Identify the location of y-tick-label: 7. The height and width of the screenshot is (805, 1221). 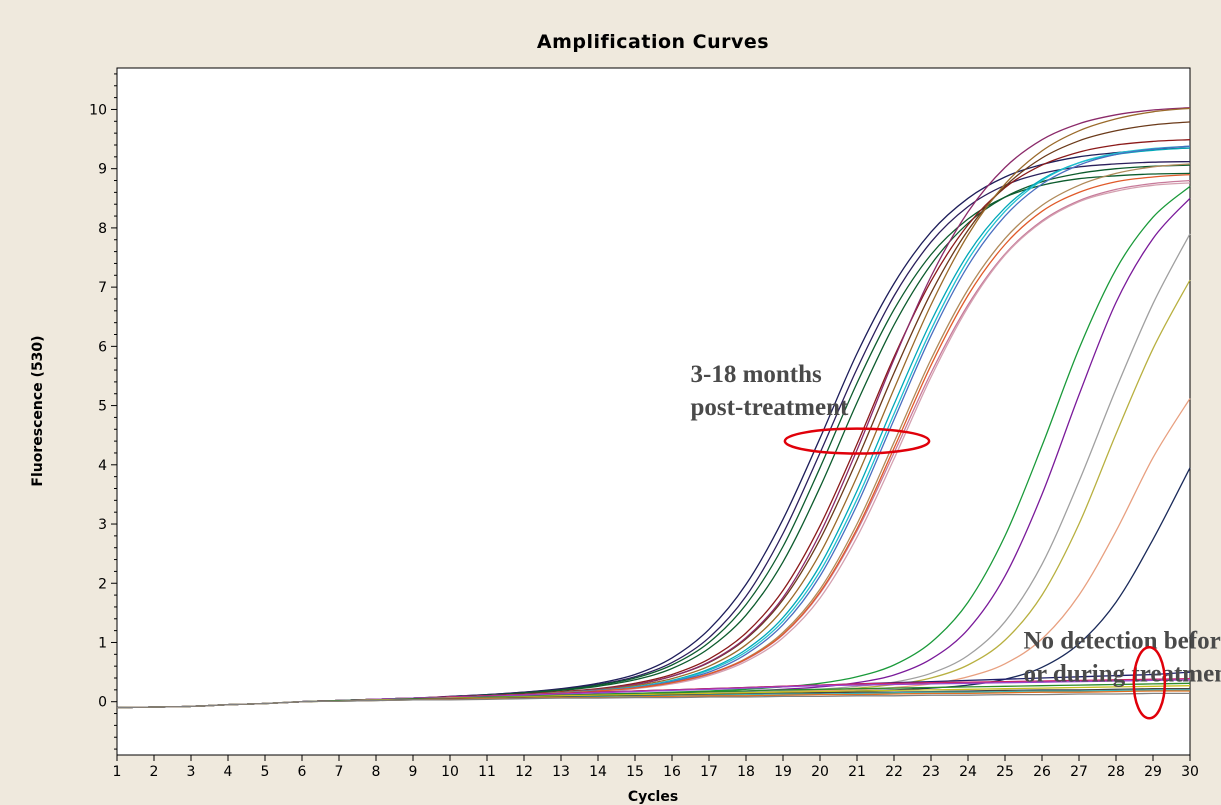
(102, 288).